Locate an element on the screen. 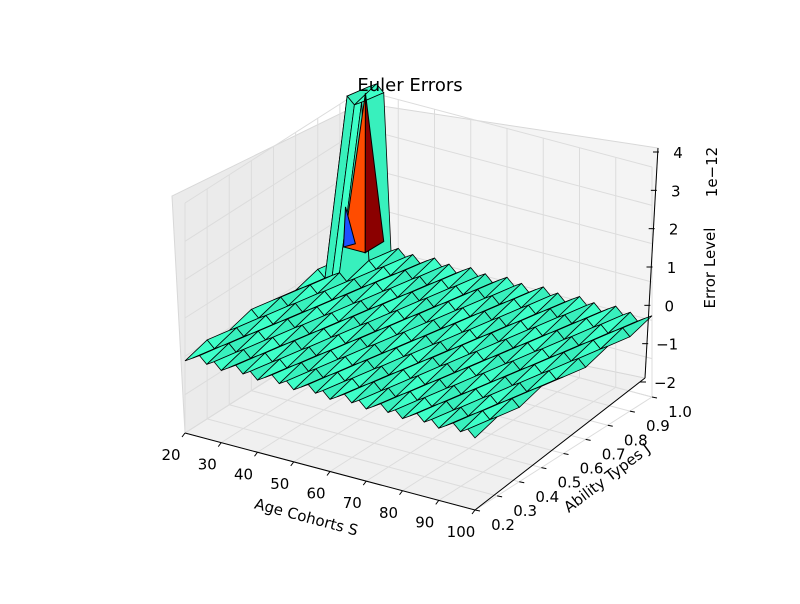 The height and width of the screenshot is (604, 800). x-tick-label: 100 is located at coordinates (461, 532).